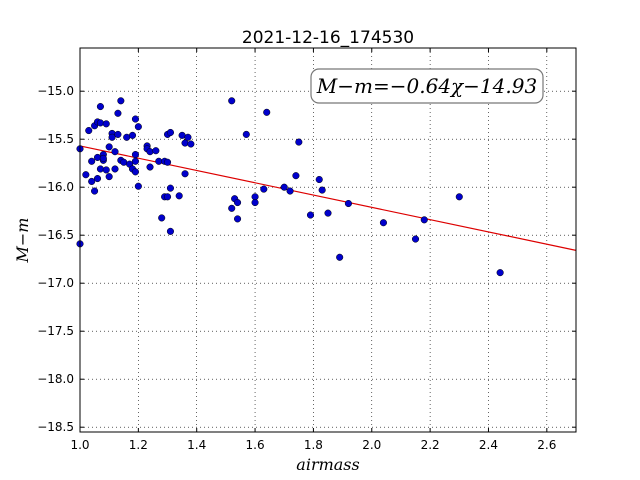  I want to click on x-tick-label: 1.4, so click(196, 445).